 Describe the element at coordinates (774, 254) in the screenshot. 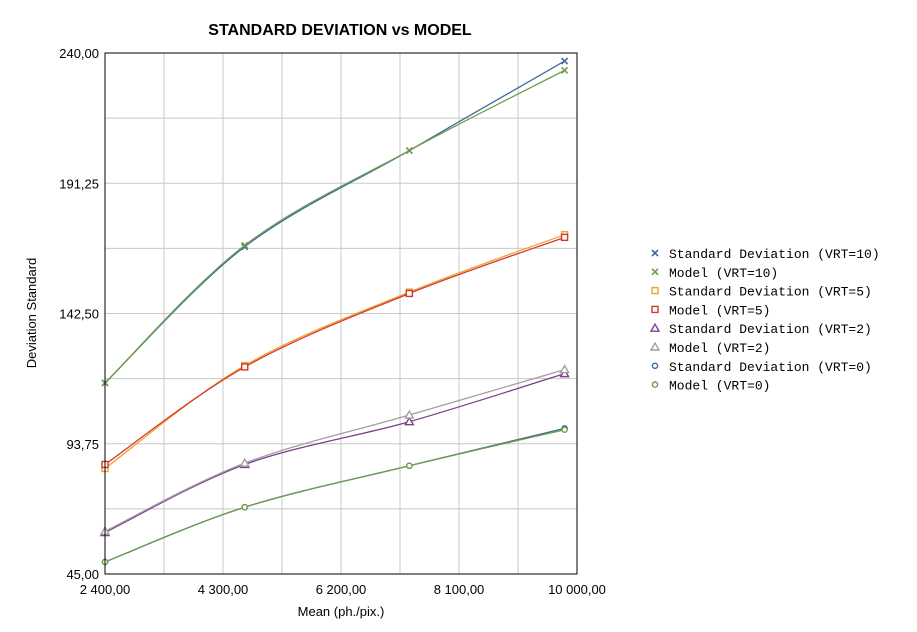

I see `legend-label: Standard Deviation (VRT=10)` at that location.